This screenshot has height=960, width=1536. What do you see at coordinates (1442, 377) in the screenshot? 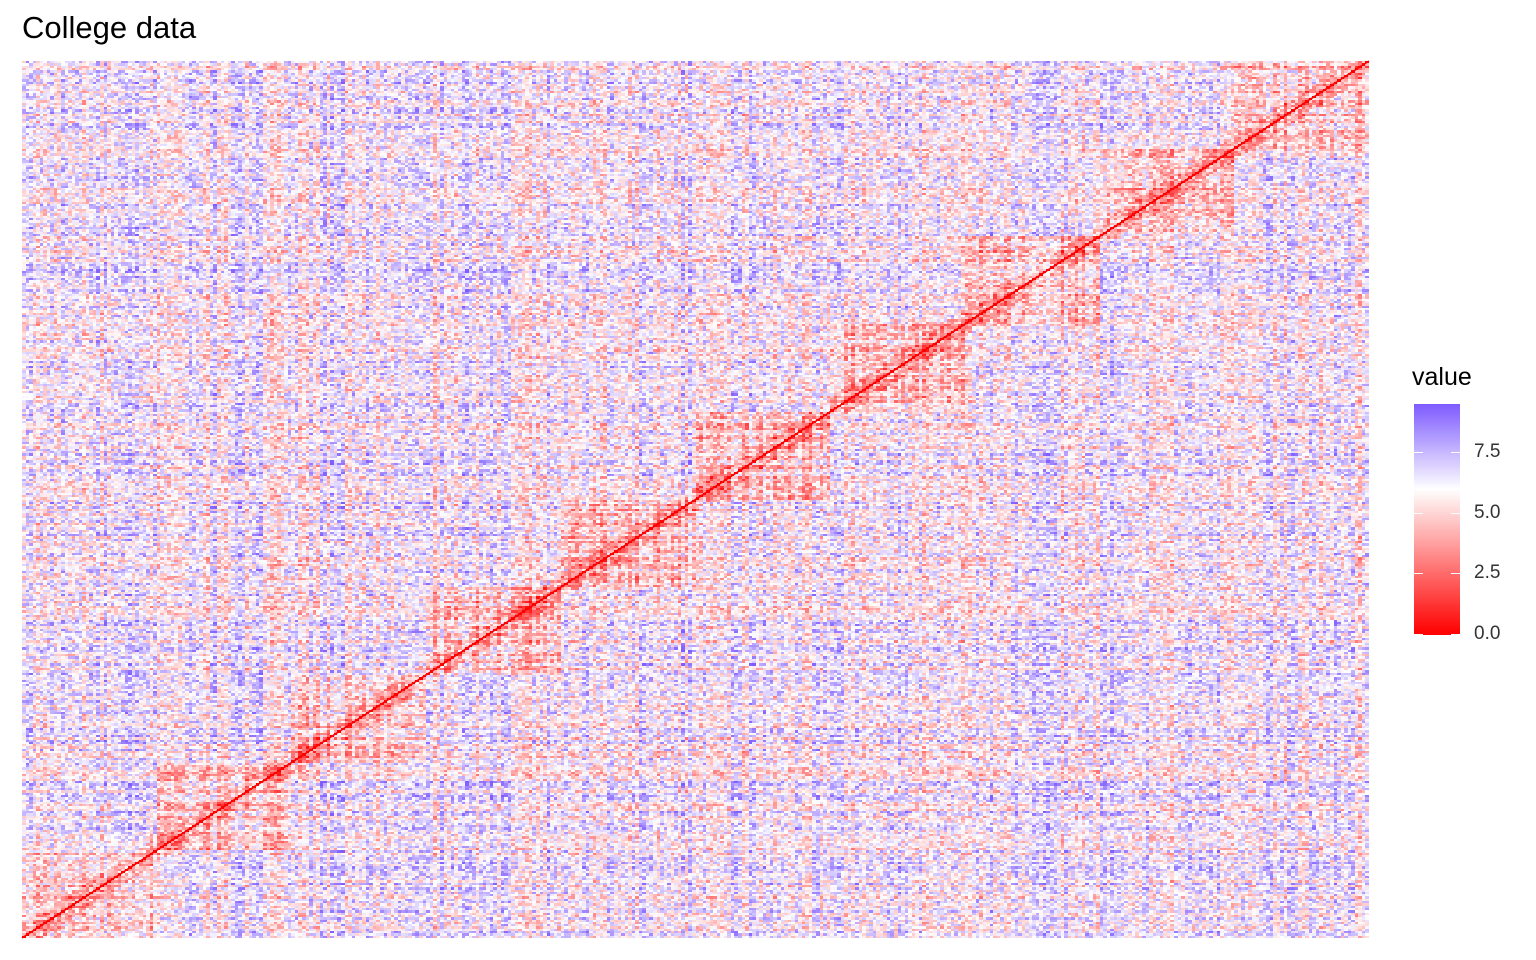
I see `legend-title: value` at bounding box center [1442, 377].